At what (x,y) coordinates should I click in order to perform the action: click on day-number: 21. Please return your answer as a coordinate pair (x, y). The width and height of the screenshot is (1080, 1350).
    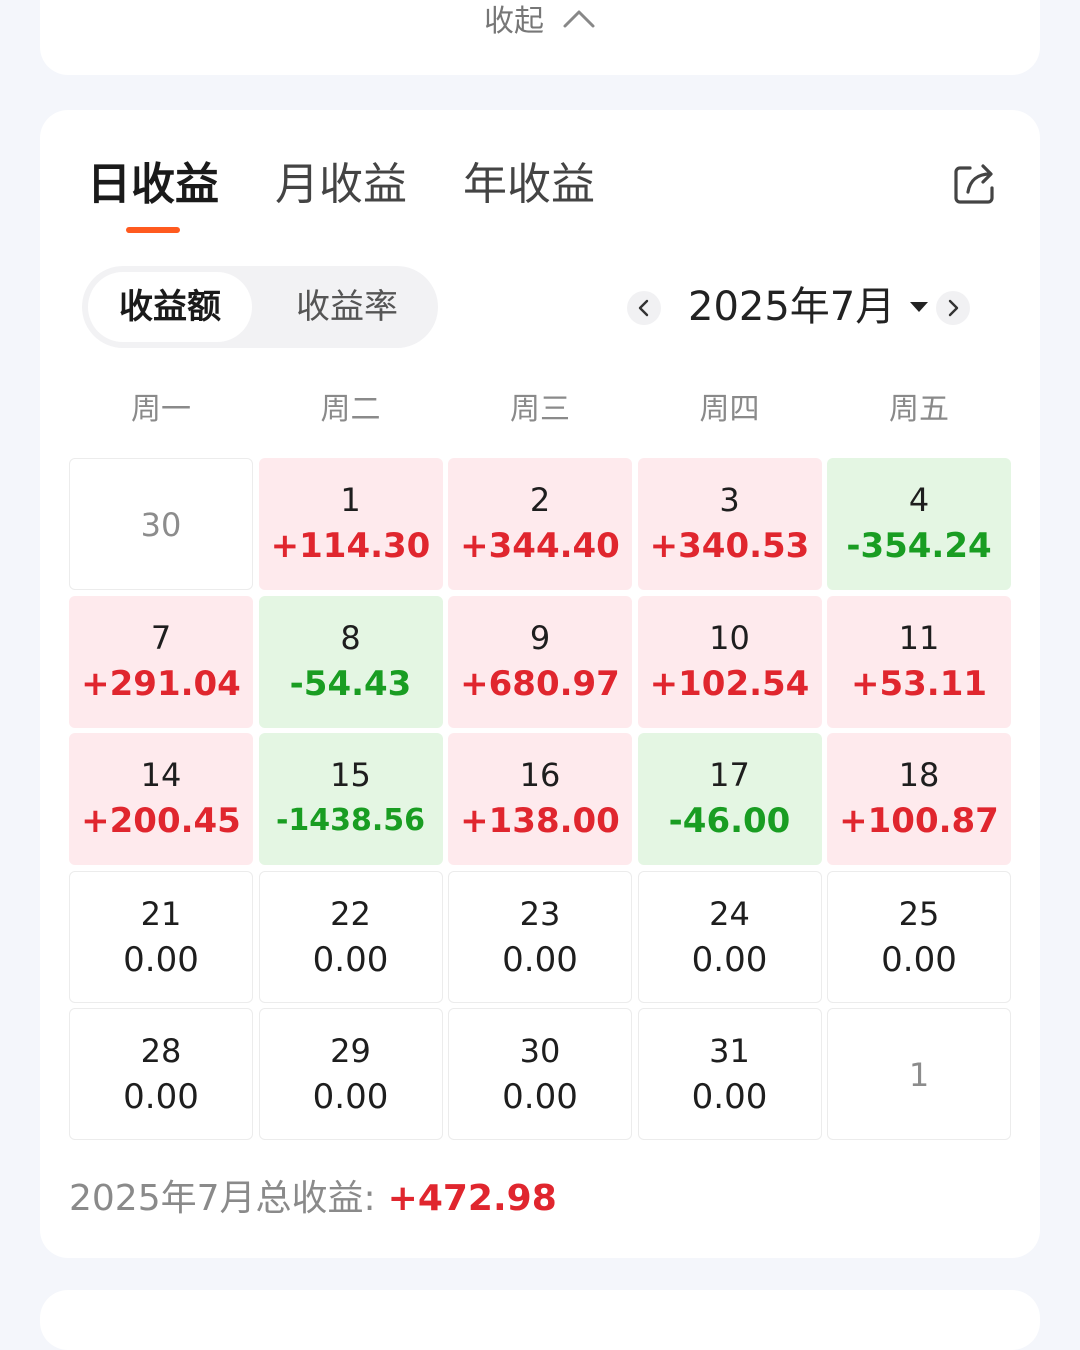
    Looking at the image, I should click on (161, 913).